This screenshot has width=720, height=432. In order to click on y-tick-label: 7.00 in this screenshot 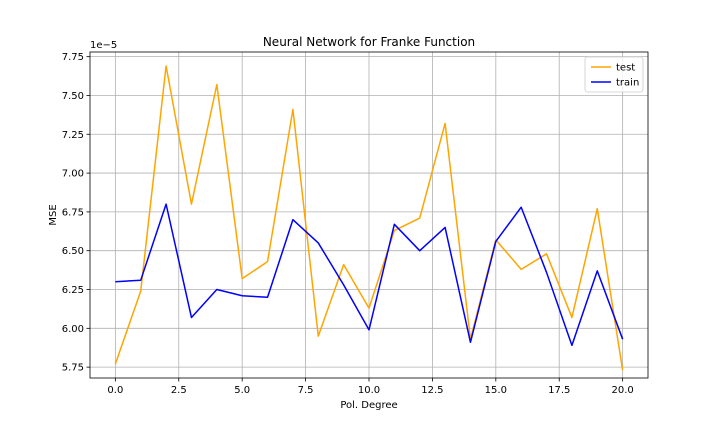, I will do `click(73, 174)`.